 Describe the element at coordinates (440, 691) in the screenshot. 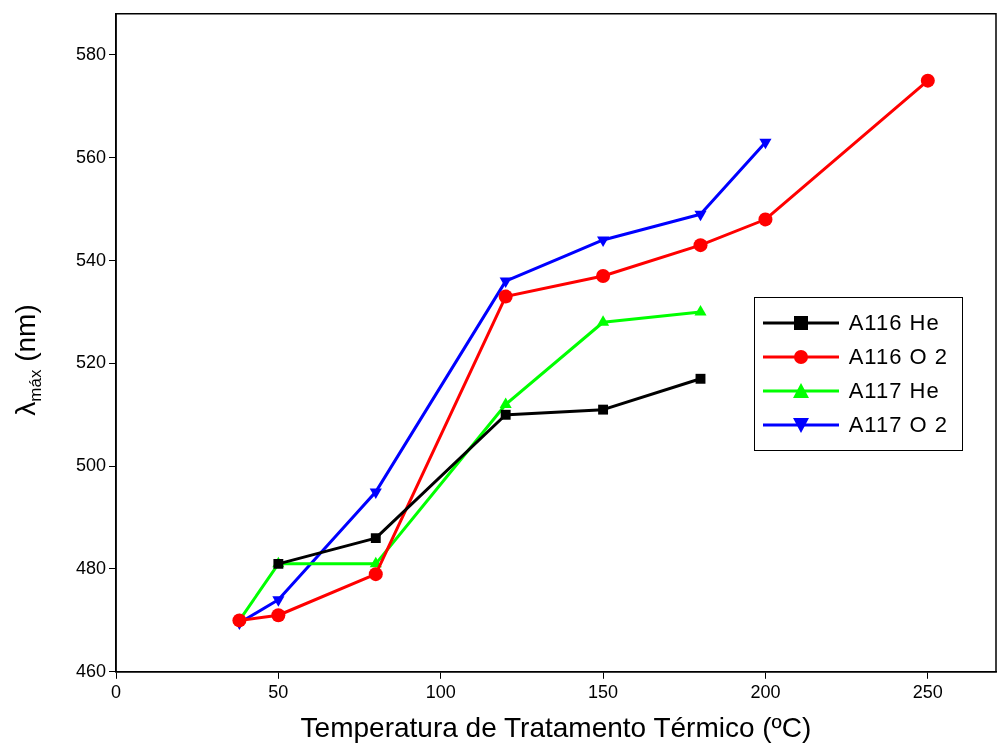

I see `x-tick-label: 100` at that location.